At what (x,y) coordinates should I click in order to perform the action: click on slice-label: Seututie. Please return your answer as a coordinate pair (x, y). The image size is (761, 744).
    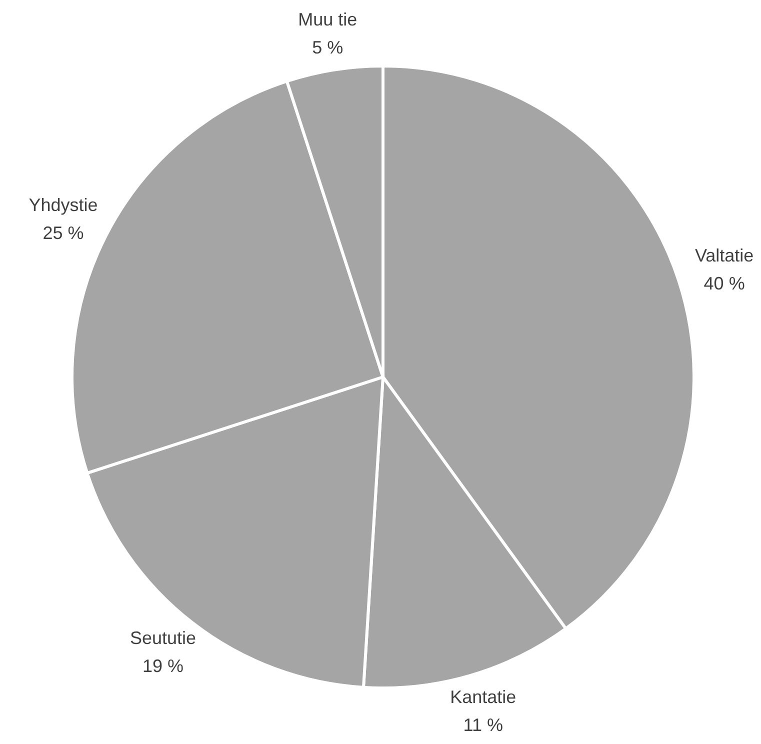
    Looking at the image, I should click on (163, 638).